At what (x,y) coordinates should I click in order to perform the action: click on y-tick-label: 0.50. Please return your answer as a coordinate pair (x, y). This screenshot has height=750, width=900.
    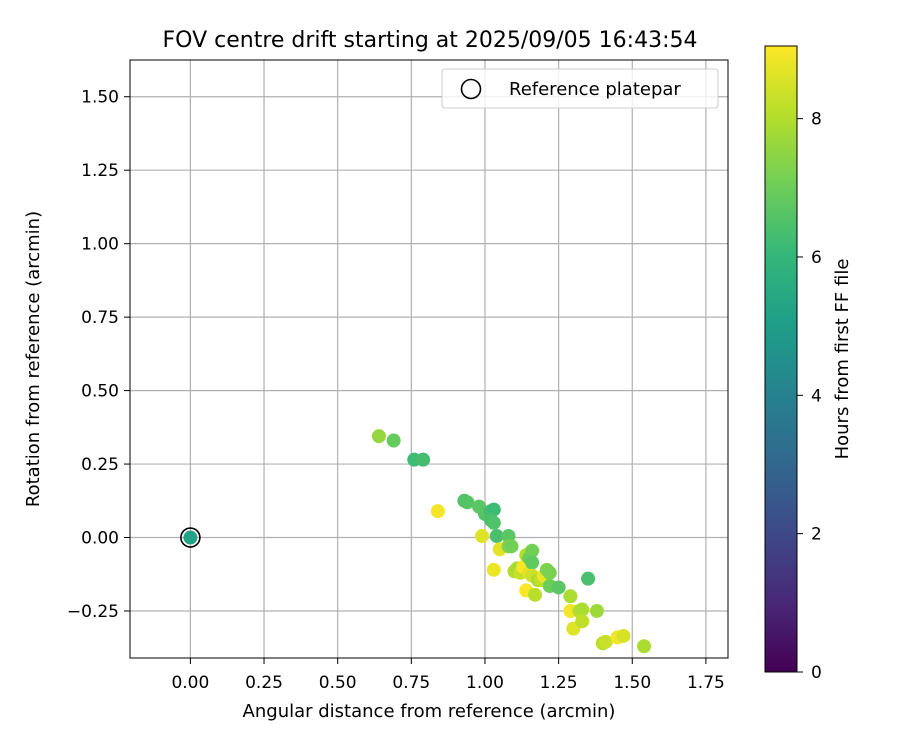
    Looking at the image, I should click on (100, 392).